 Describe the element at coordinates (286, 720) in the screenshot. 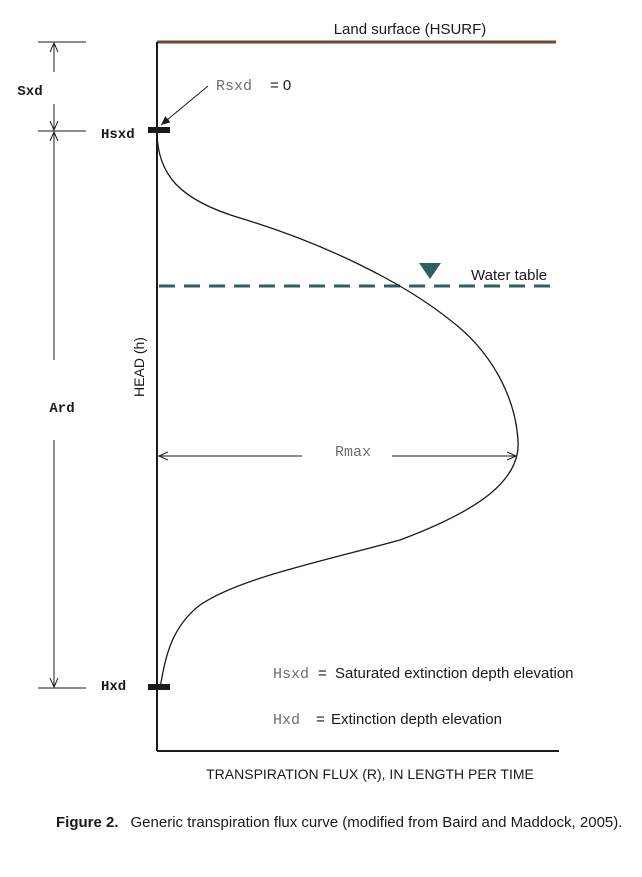

I see `legend-hxd-symbol: Hxd` at that location.